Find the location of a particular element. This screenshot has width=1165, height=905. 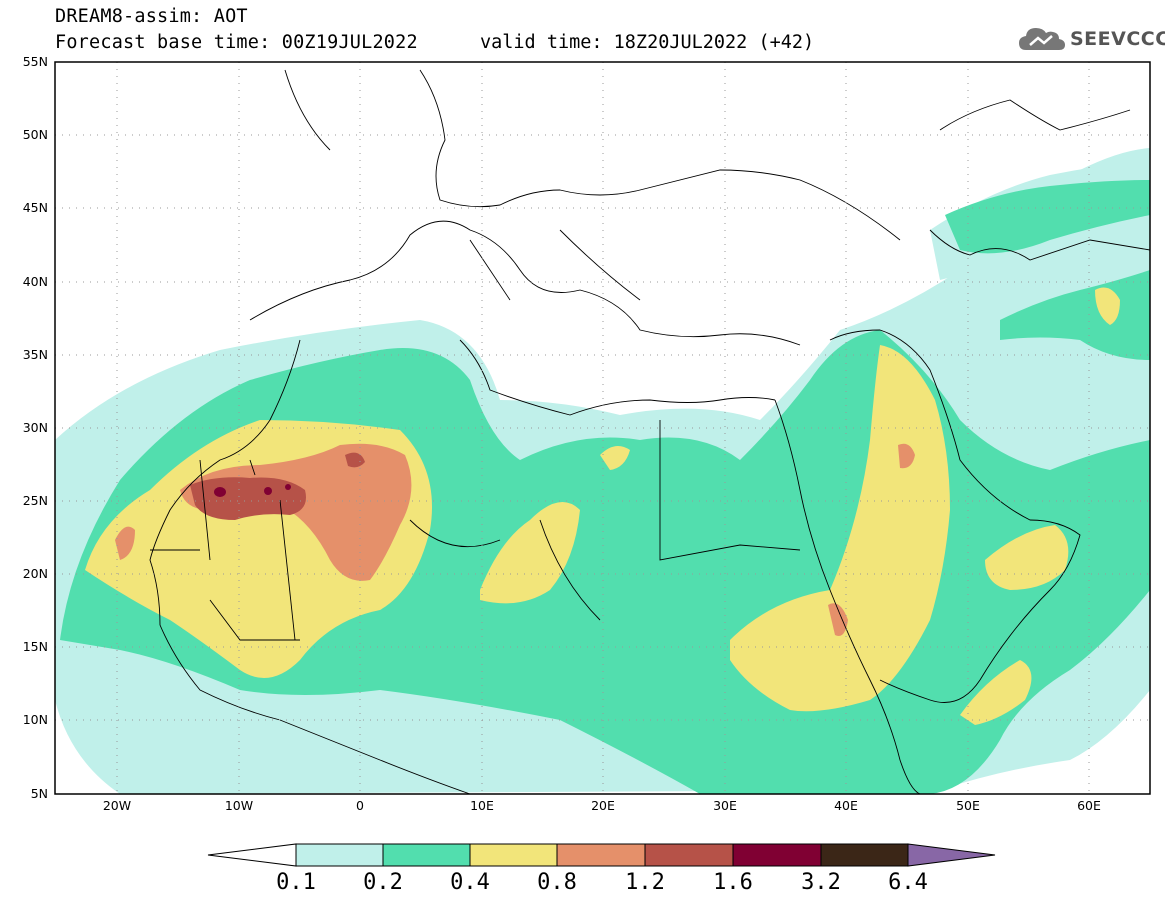

lon-tick-label: 50E is located at coordinates (968, 805).